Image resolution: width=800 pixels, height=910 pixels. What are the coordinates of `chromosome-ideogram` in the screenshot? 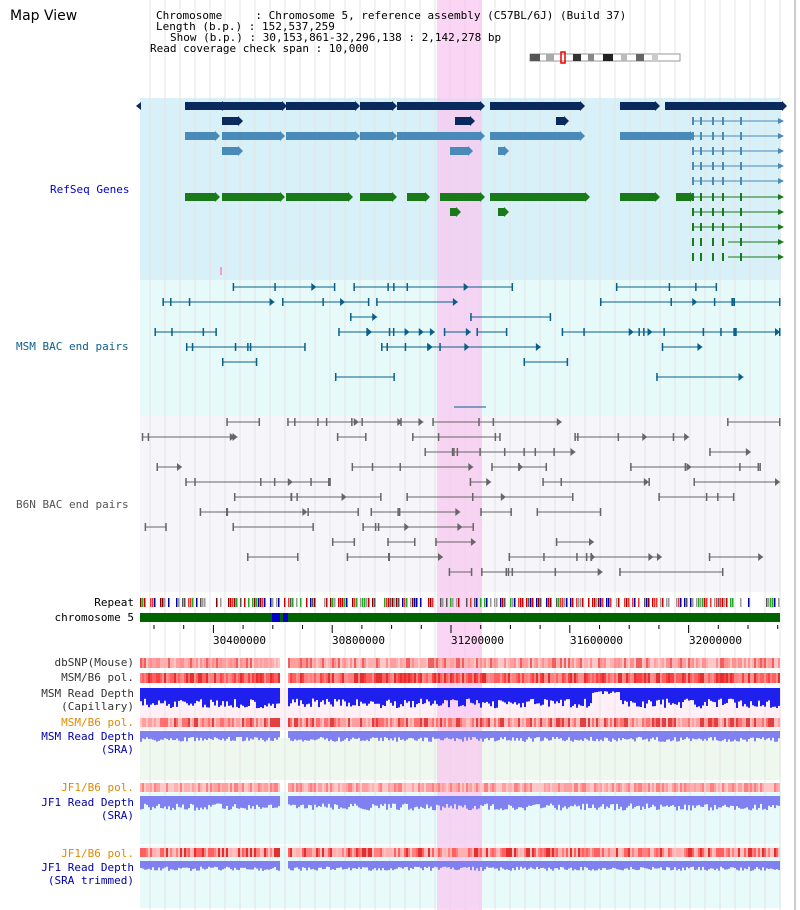 It's located at (608, 58).